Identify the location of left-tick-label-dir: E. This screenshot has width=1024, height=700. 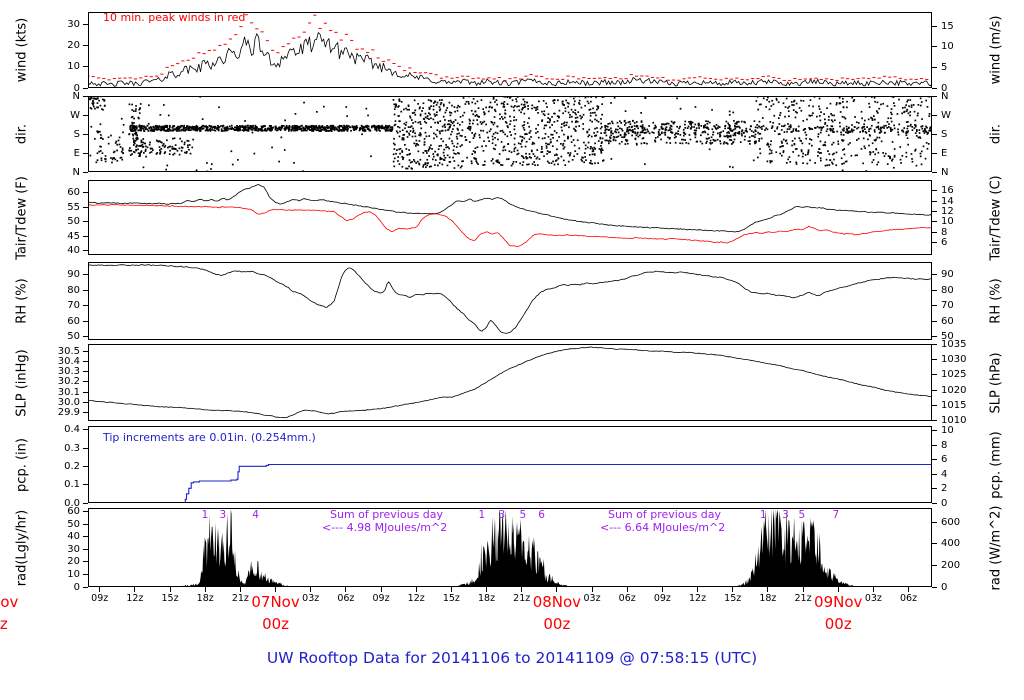
(76, 153).